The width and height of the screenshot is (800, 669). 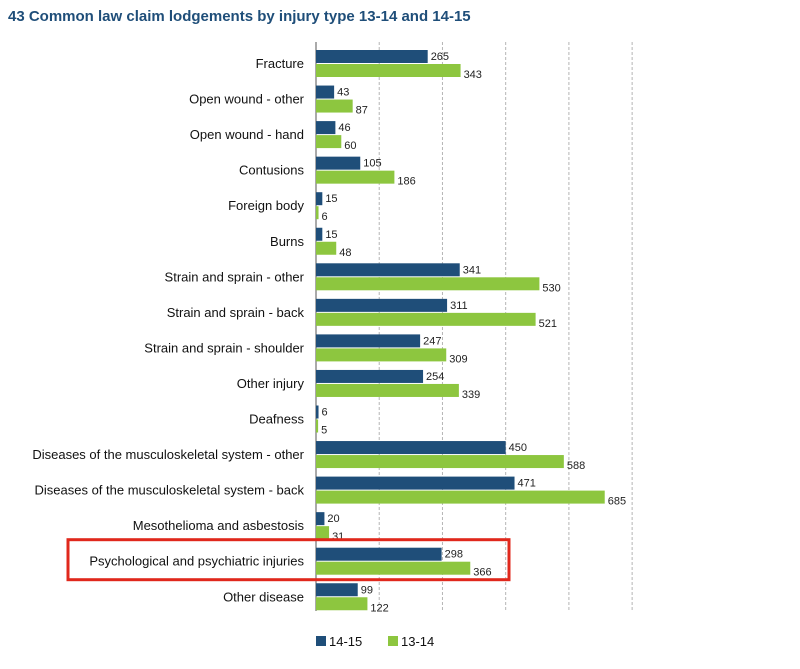 I want to click on bar-13-14-contusions, so click(x=355, y=177).